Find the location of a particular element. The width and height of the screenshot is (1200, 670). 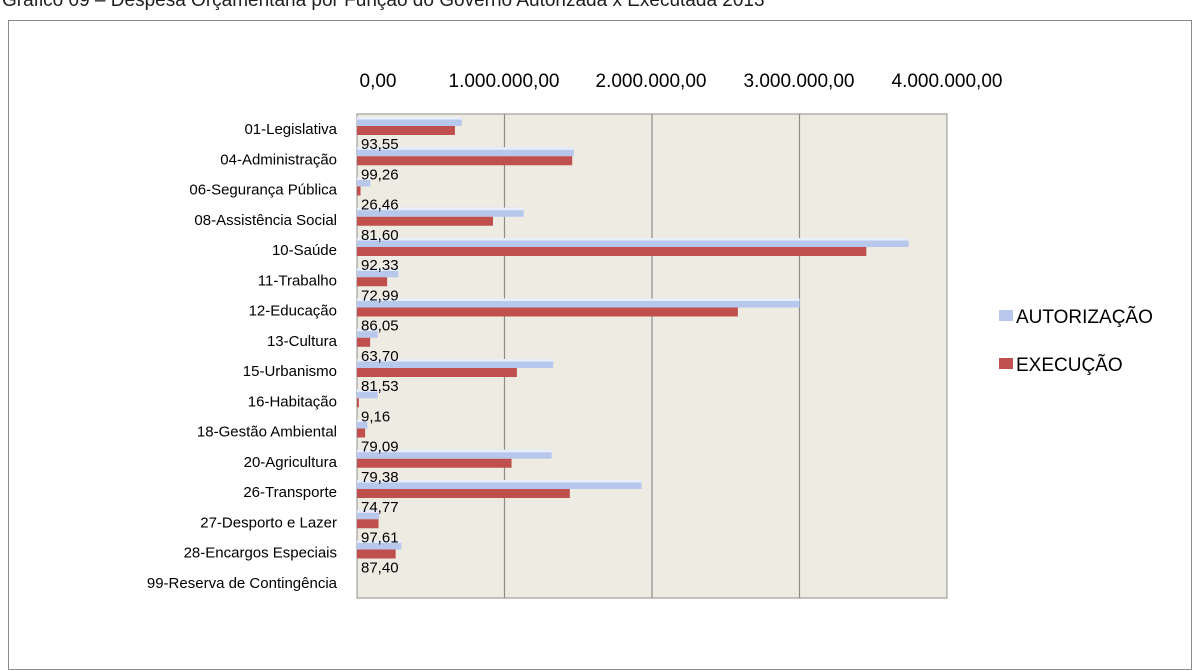

category-label: 01-Legislativa is located at coordinates (290, 129).